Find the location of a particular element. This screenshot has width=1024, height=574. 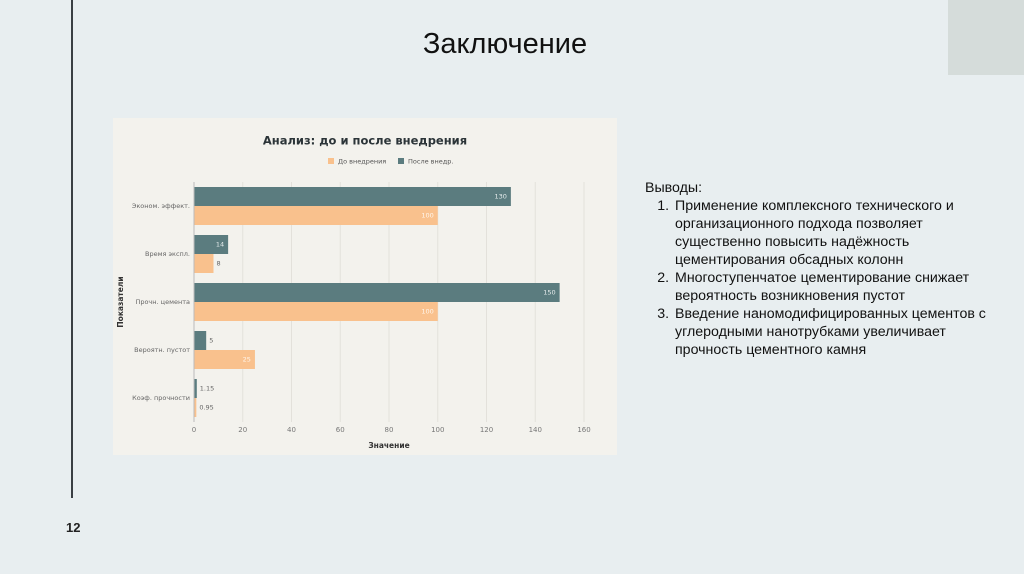

x-tick-label: 40 is located at coordinates (291, 430).